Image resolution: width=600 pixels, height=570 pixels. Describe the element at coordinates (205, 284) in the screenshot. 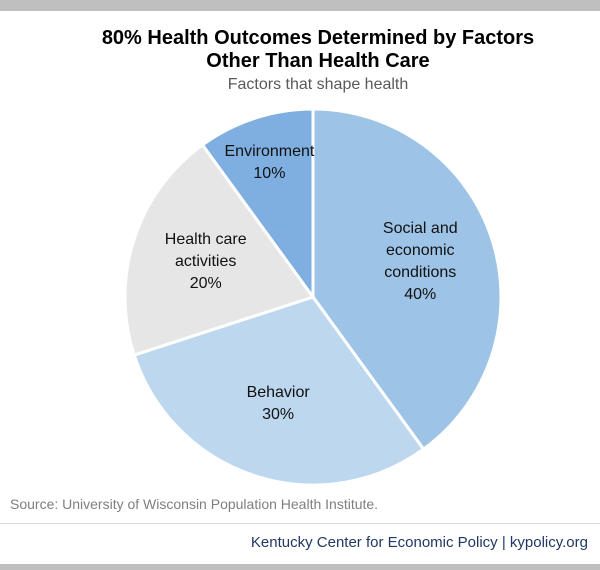

I see `value-label: 20%` at that location.